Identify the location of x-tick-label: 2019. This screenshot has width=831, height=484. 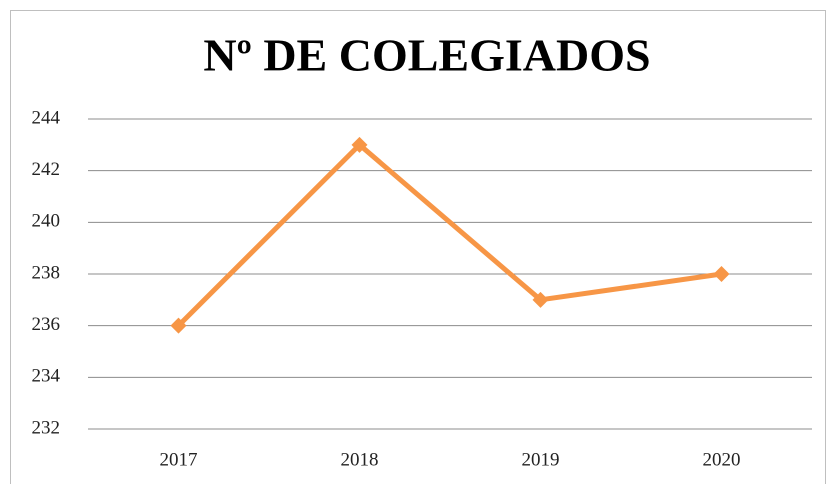
(541, 459).